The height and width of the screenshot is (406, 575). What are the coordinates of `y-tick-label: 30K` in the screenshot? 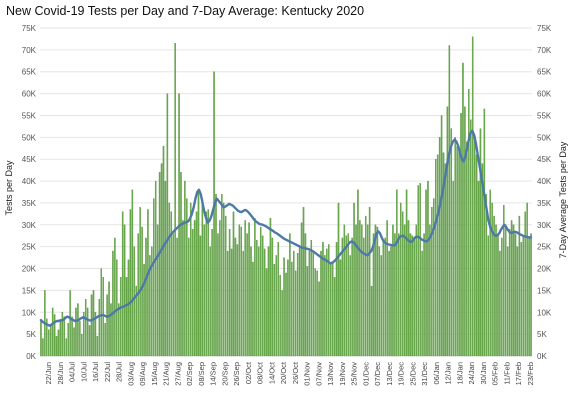 It's located at (29, 225).